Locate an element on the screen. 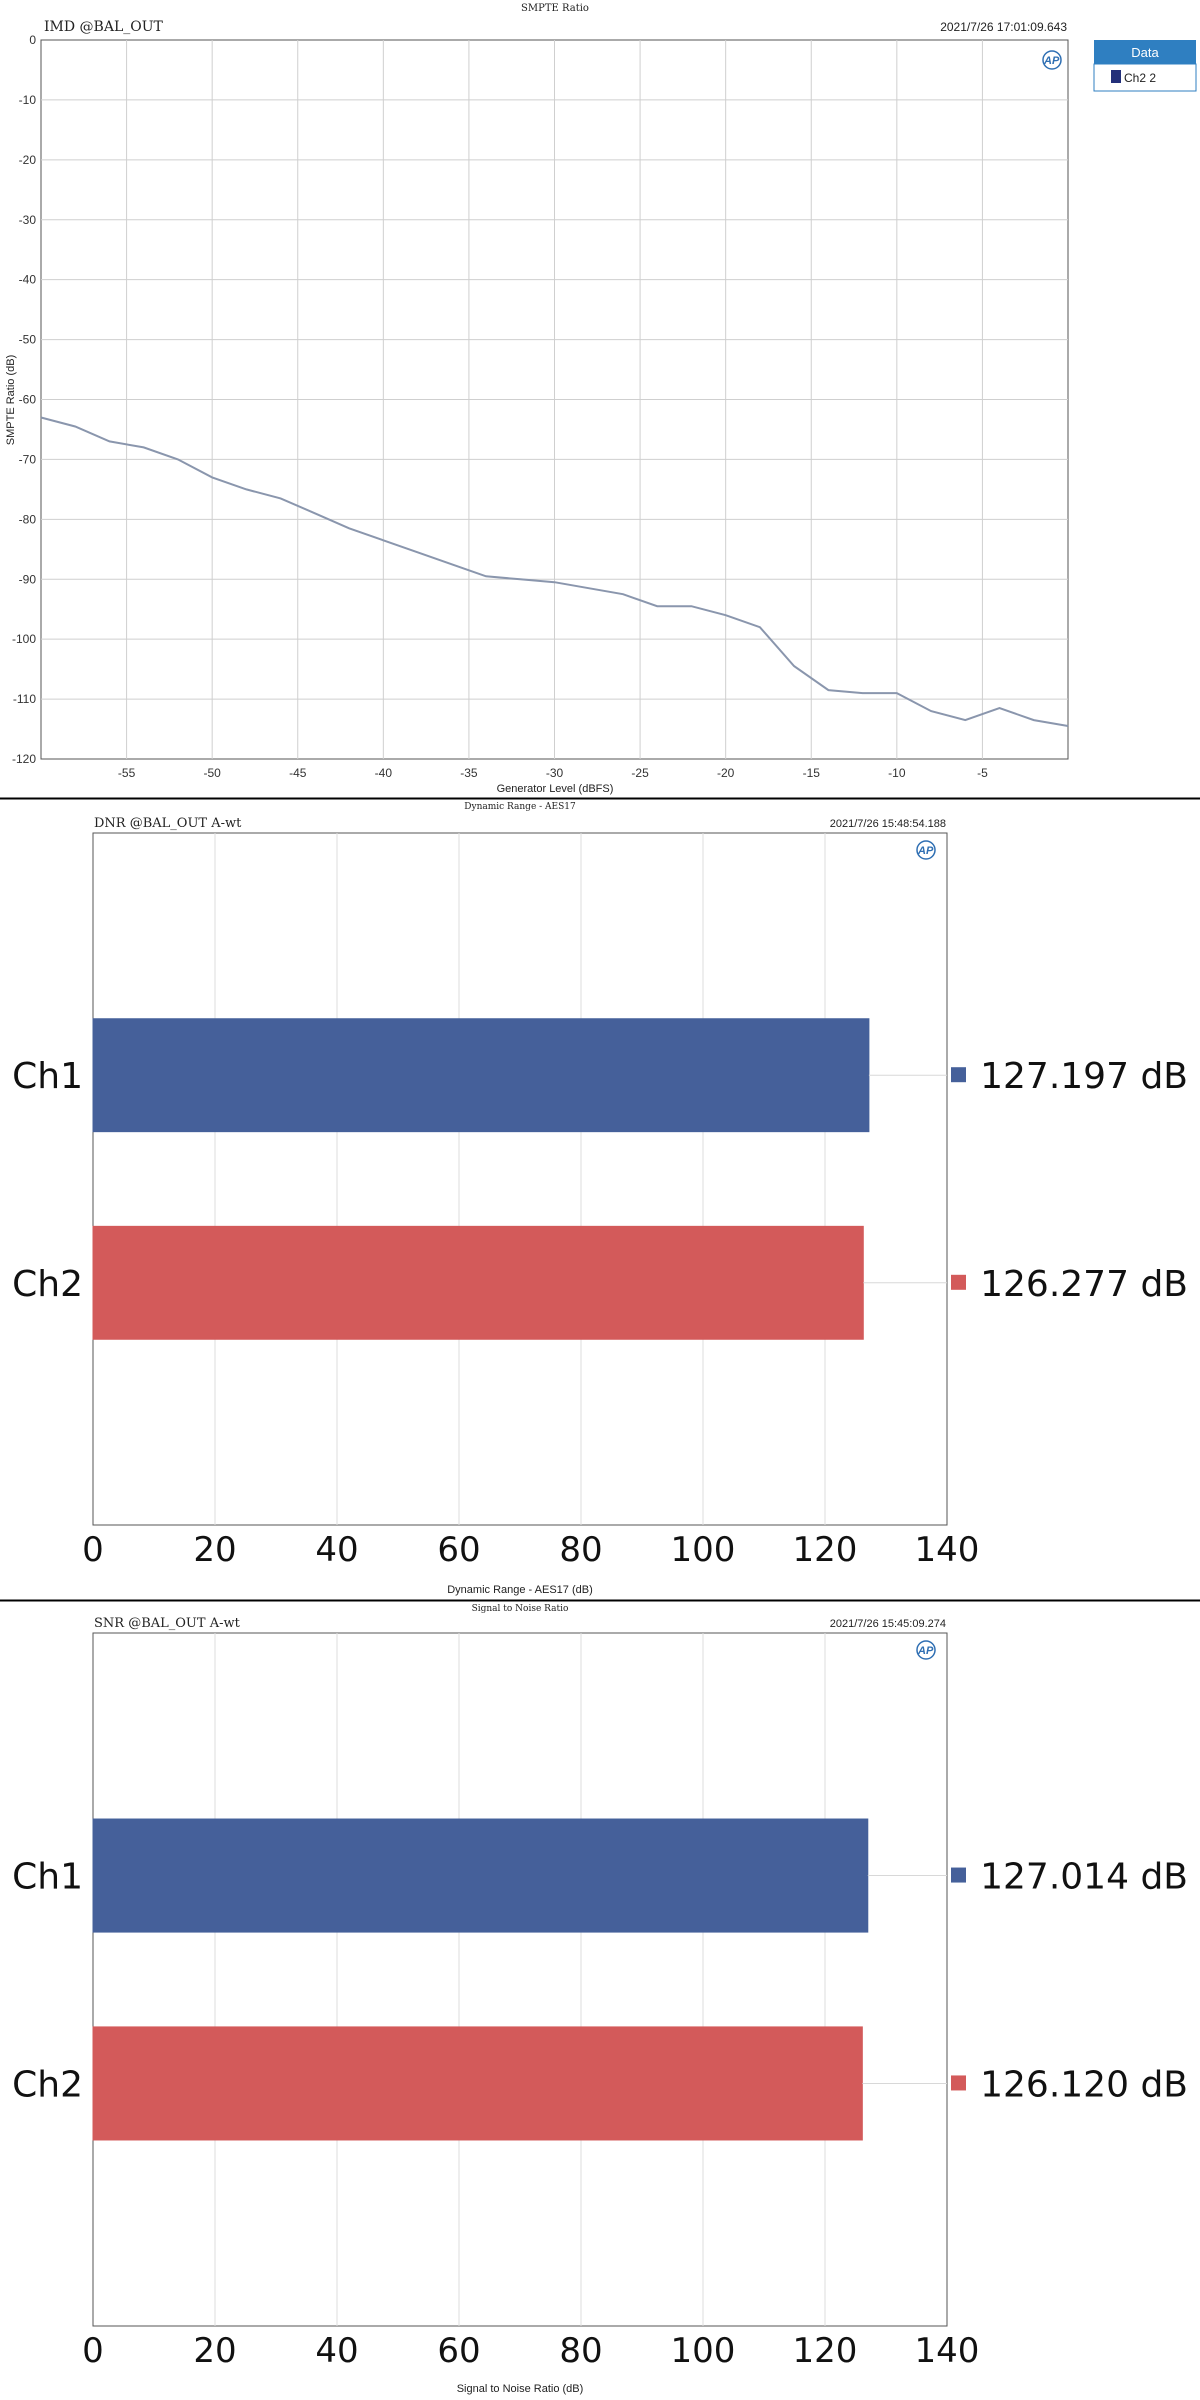 Image resolution: width=1200 pixels, height=2400 pixels. value-label: 127.197 dB is located at coordinates (1084, 1076).